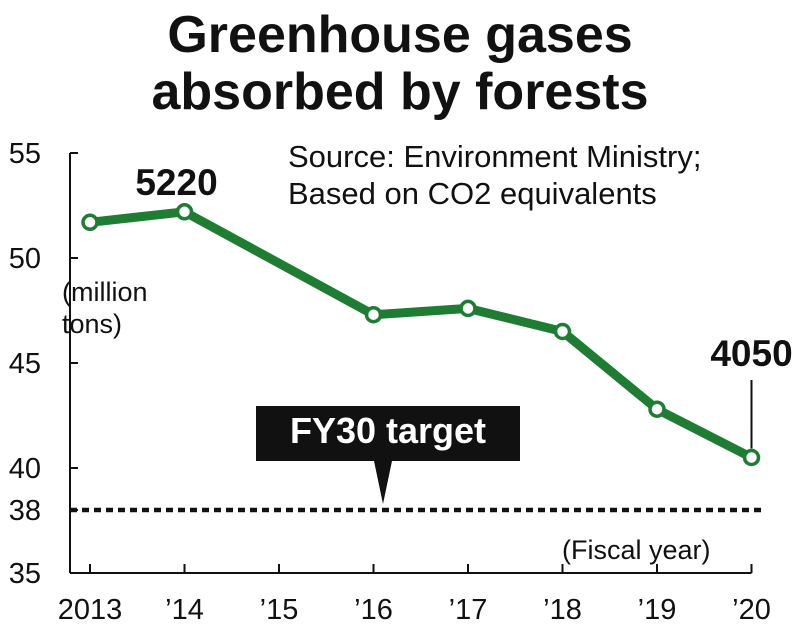 The width and height of the screenshot is (800, 634). What do you see at coordinates (105, 292) in the screenshot?
I see `y-unit-line-1: (million` at bounding box center [105, 292].